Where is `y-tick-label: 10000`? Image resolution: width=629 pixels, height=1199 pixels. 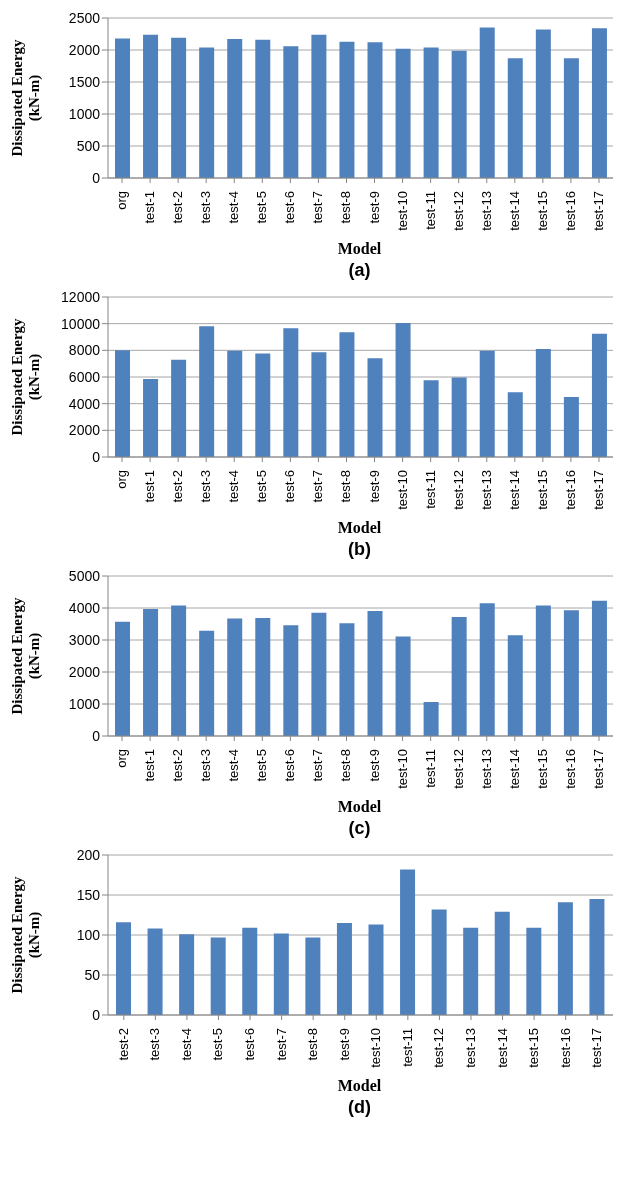
y-tick-label: 10000 is located at coordinates (81, 323).